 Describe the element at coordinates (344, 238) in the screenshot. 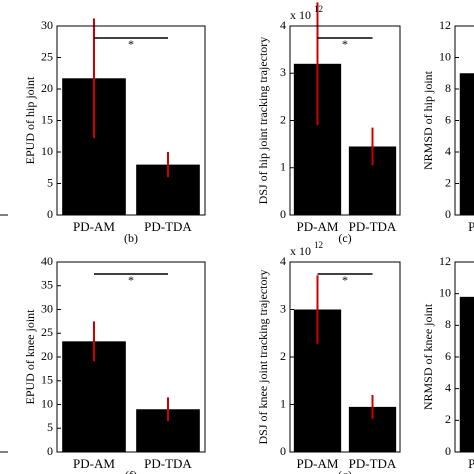

I see `panel-caption: (c)` at that location.